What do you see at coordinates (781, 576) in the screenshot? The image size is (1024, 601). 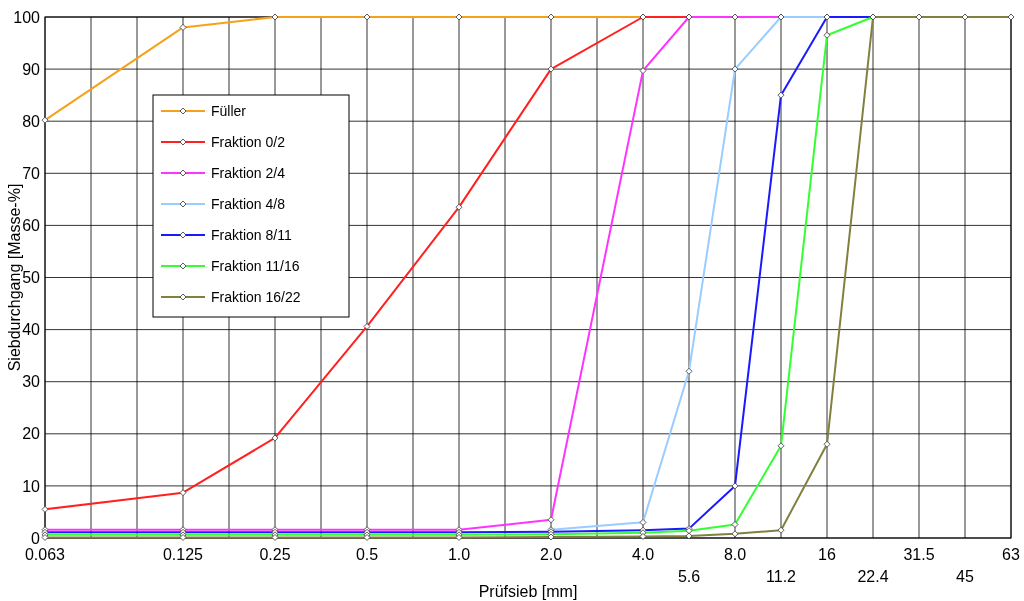 I see `x-tick-label: 11.2` at bounding box center [781, 576].